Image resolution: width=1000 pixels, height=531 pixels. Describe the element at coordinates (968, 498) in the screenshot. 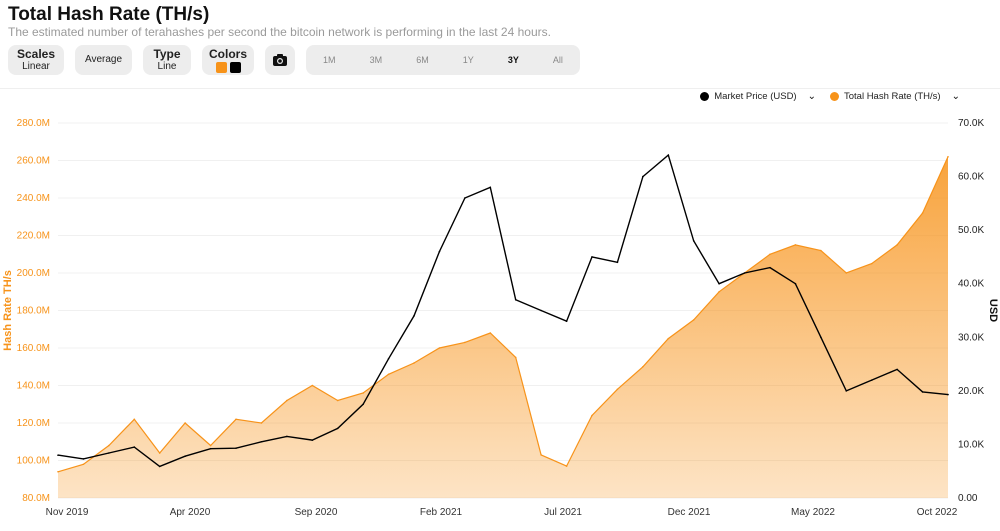

I see `y2-tick-label: 0.00` at that location.